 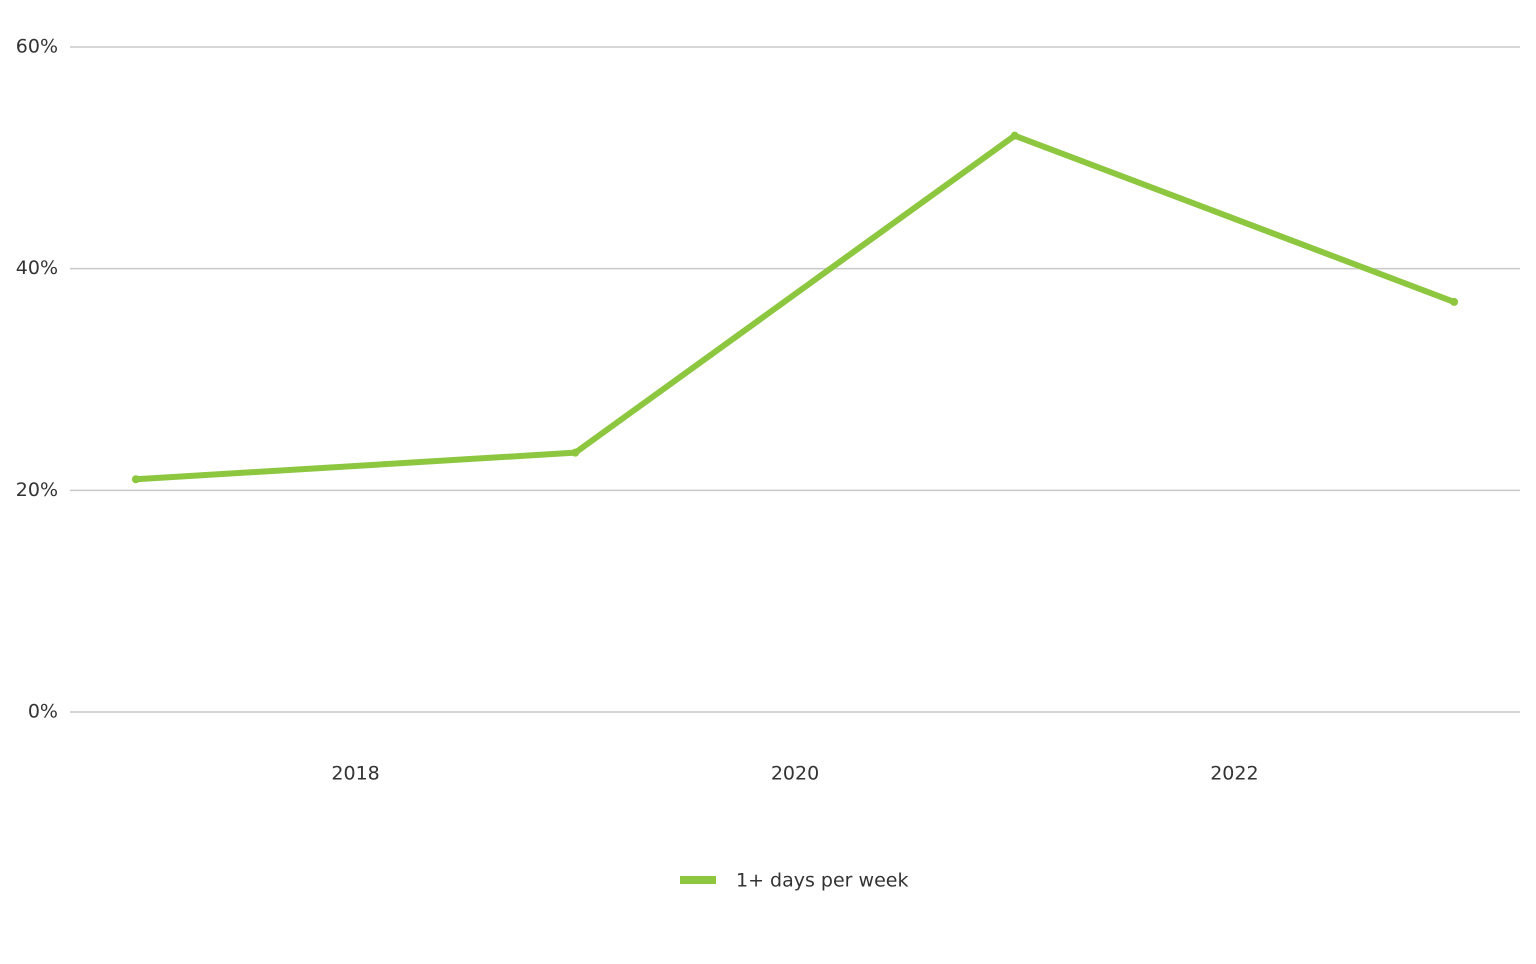 What do you see at coordinates (355, 774) in the screenshot?
I see `x-tick-label: 2018` at bounding box center [355, 774].